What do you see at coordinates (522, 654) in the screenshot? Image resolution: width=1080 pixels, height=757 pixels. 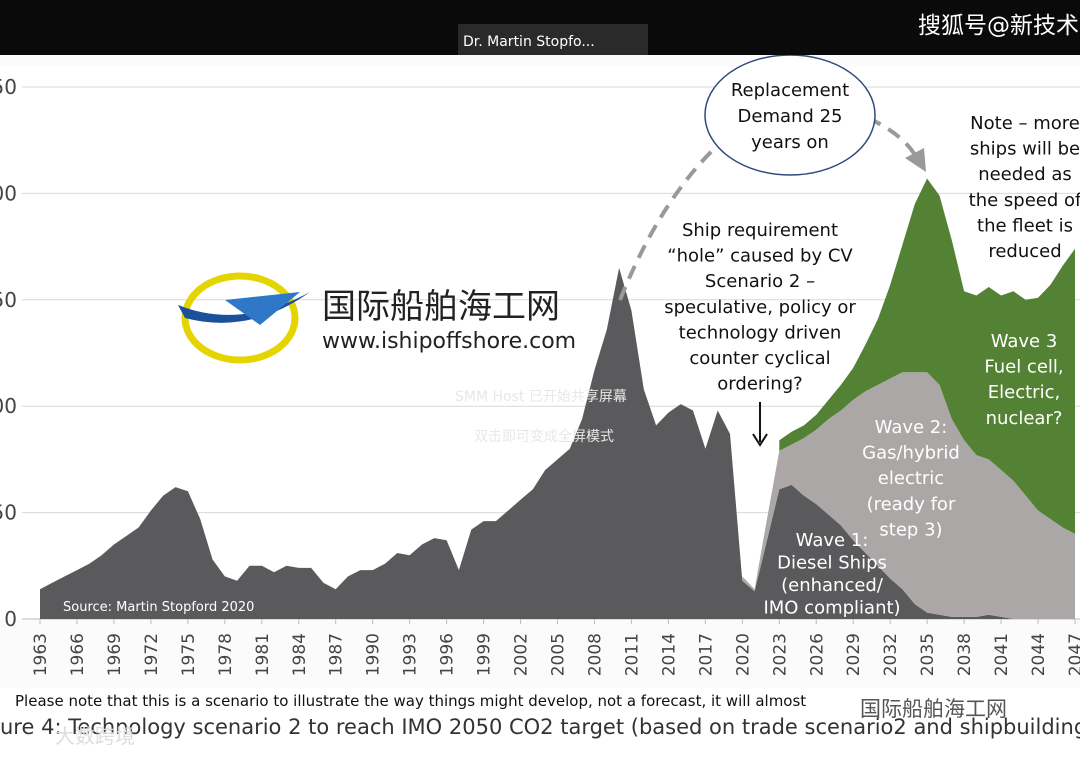 I see `x-tick-label: 2002` at bounding box center [522, 654].